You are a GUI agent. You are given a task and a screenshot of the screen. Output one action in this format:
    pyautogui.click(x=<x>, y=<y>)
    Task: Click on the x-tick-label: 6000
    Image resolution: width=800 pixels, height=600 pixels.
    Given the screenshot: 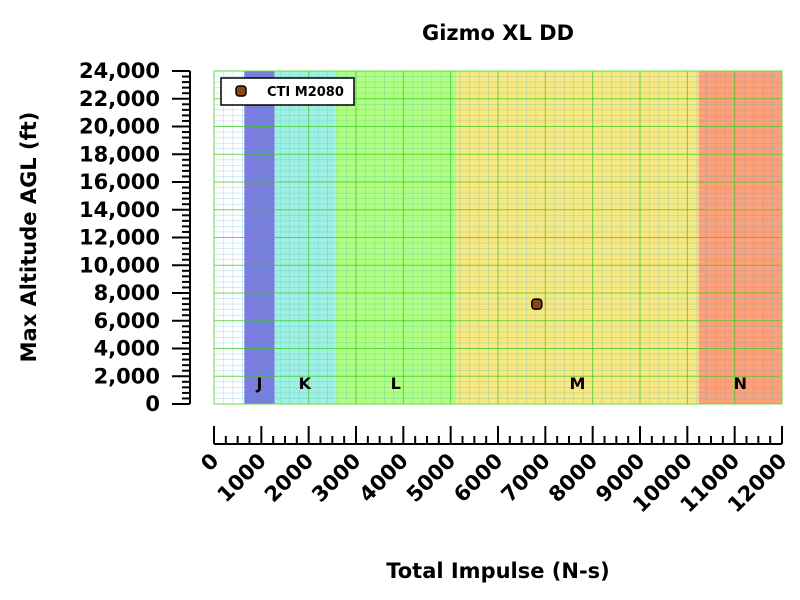 What is the action you would take?
    pyautogui.click(x=478, y=478)
    